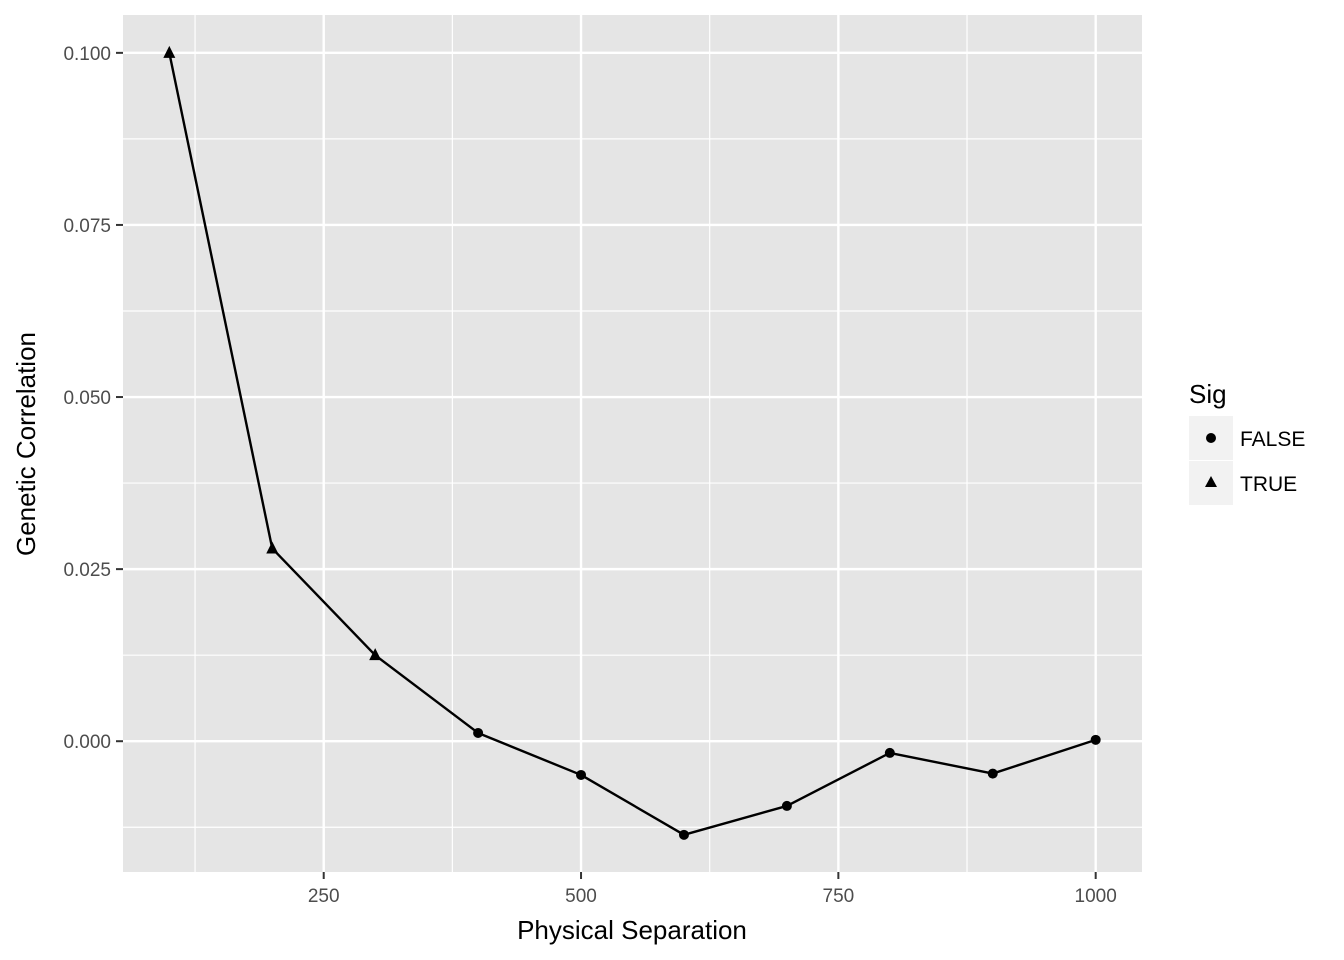  Describe the element at coordinates (581, 896) in the screenshot. I see `x-tick-label: 500` at that location.